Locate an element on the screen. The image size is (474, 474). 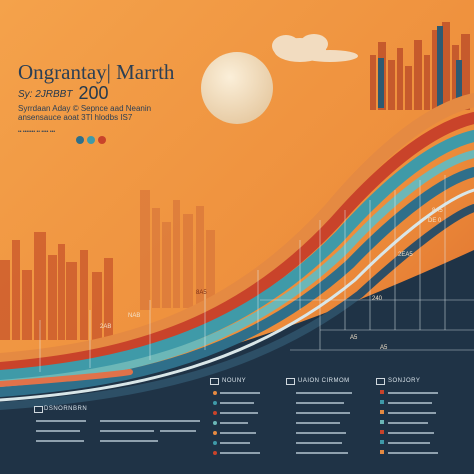
year-prefix: Sy: 2JRBBT is located at coordinates (45, 94).